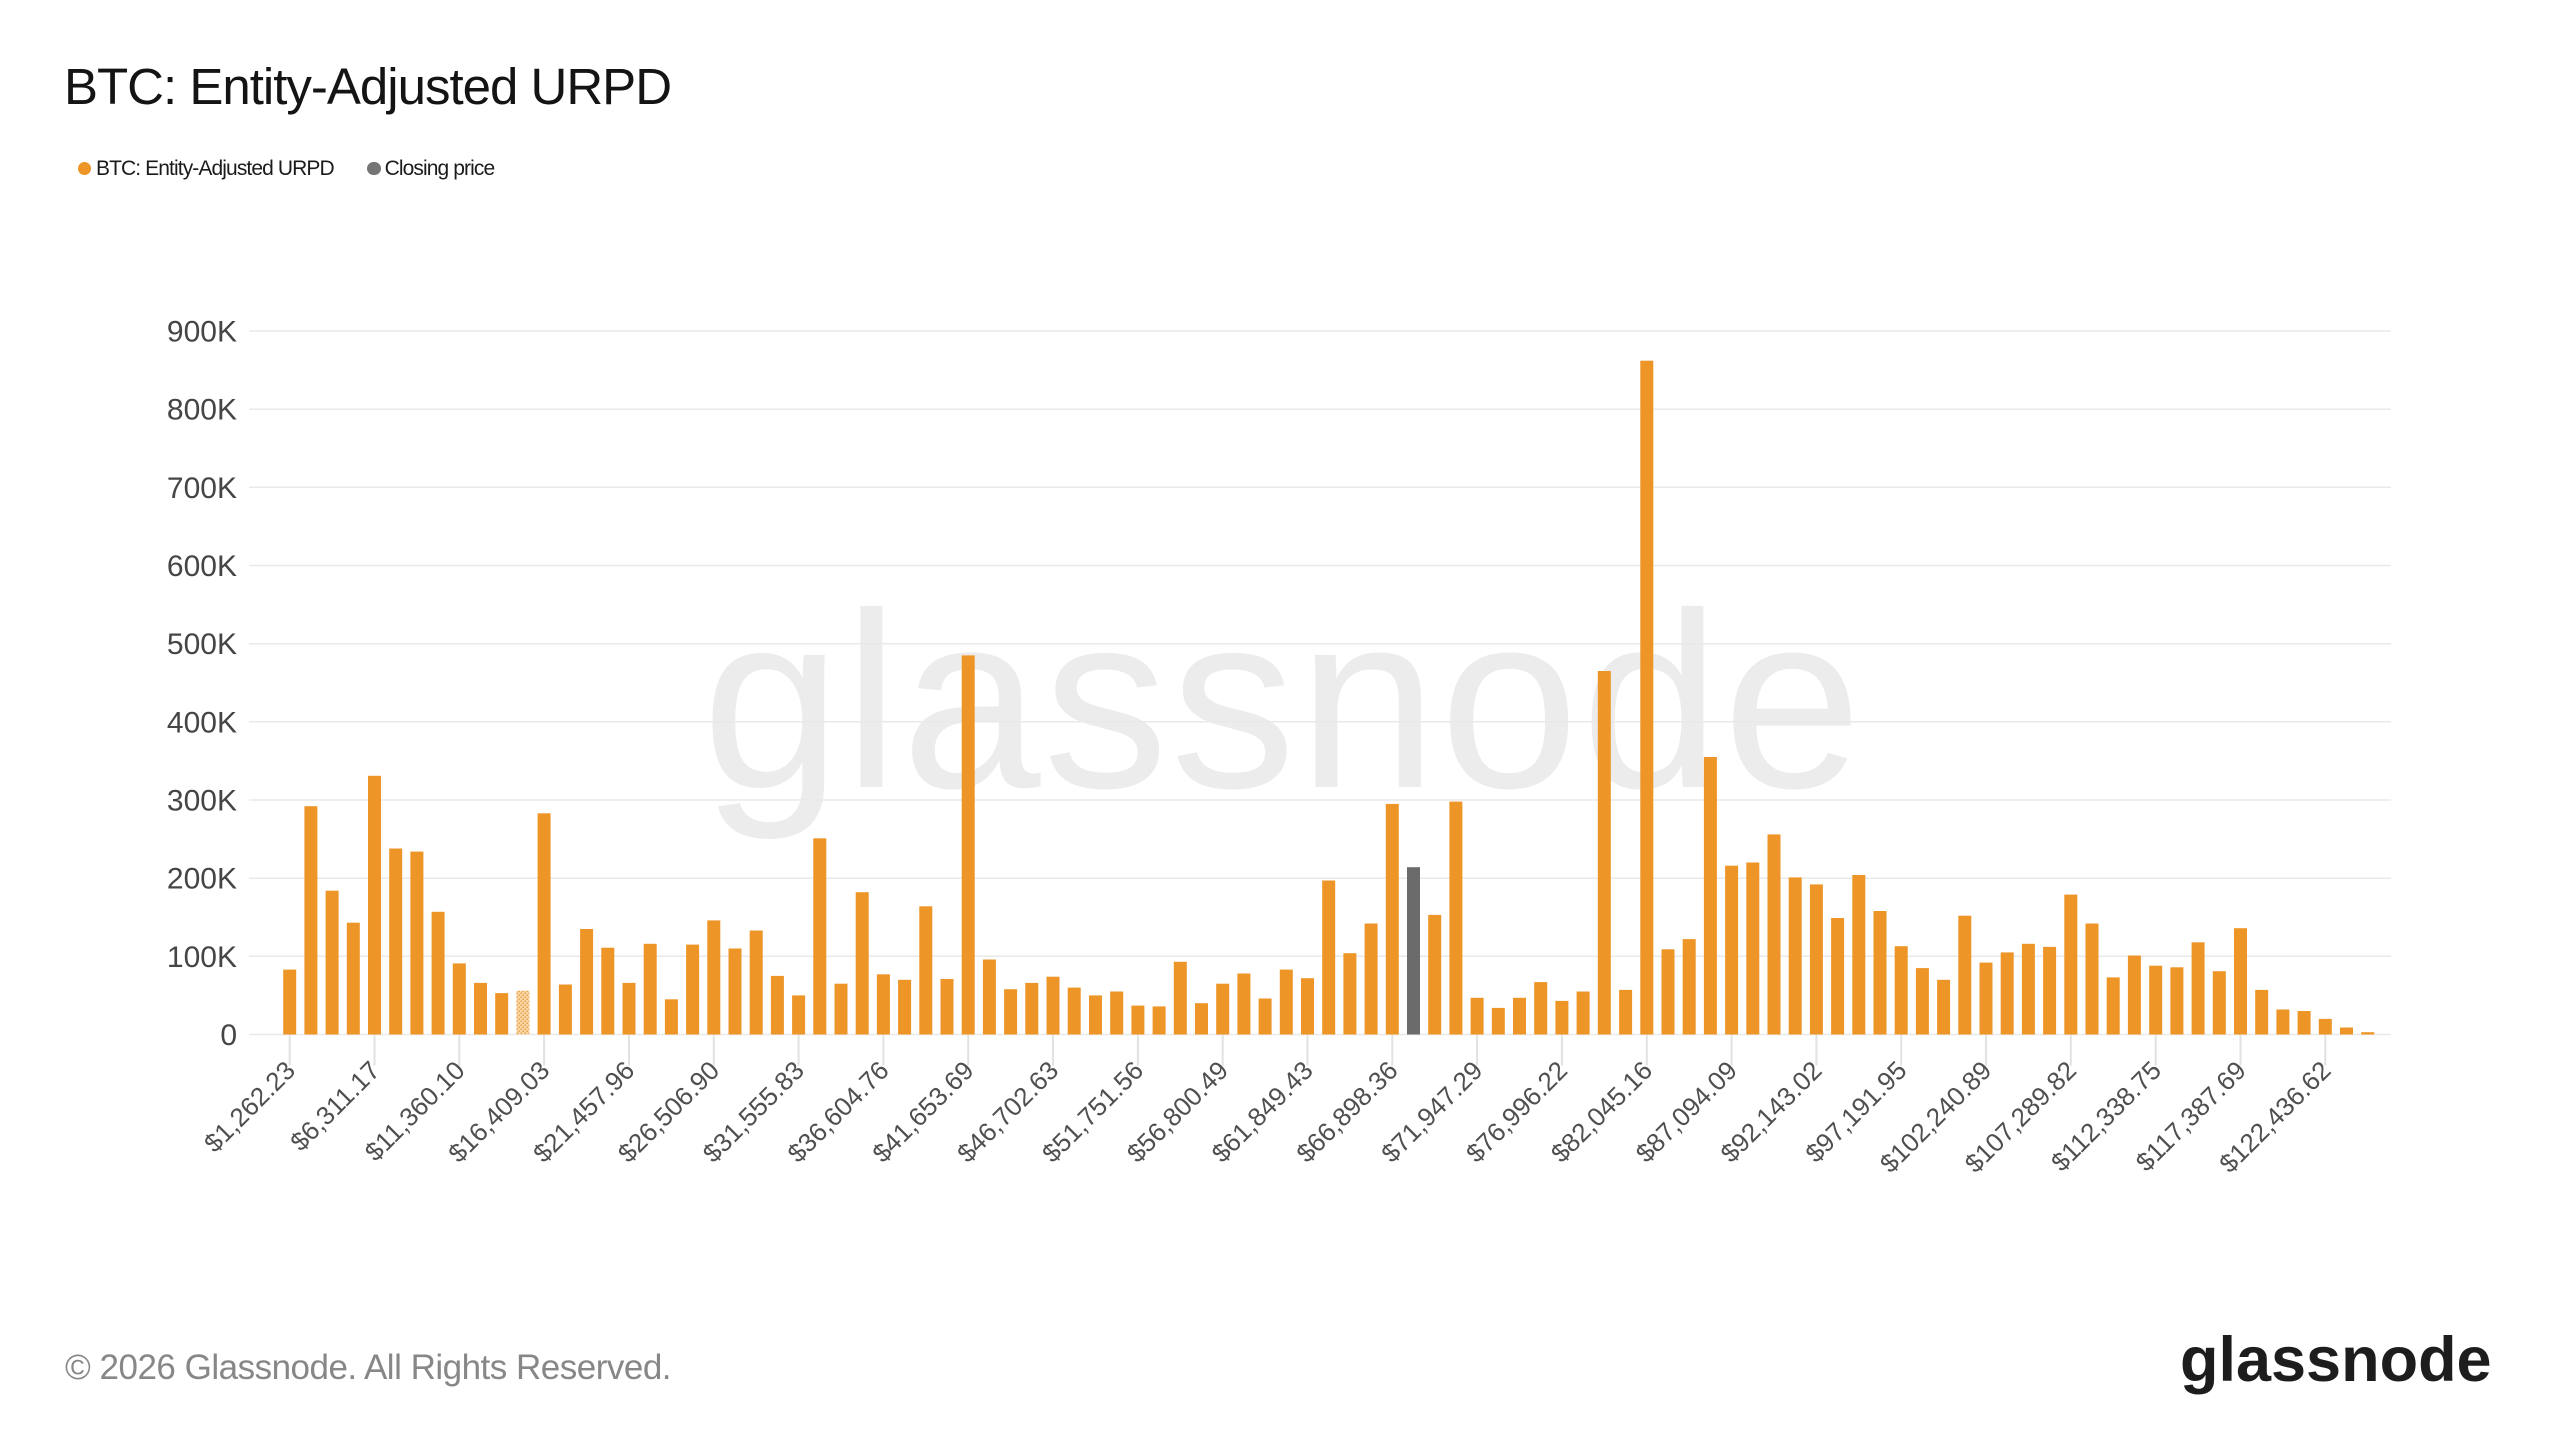 The width and height of the screenshot is (2560, 1440). What do you see at coordinates (202, 332) in the screenshot?
I see `svg-text: 900K` at bounding box center [202, 332].